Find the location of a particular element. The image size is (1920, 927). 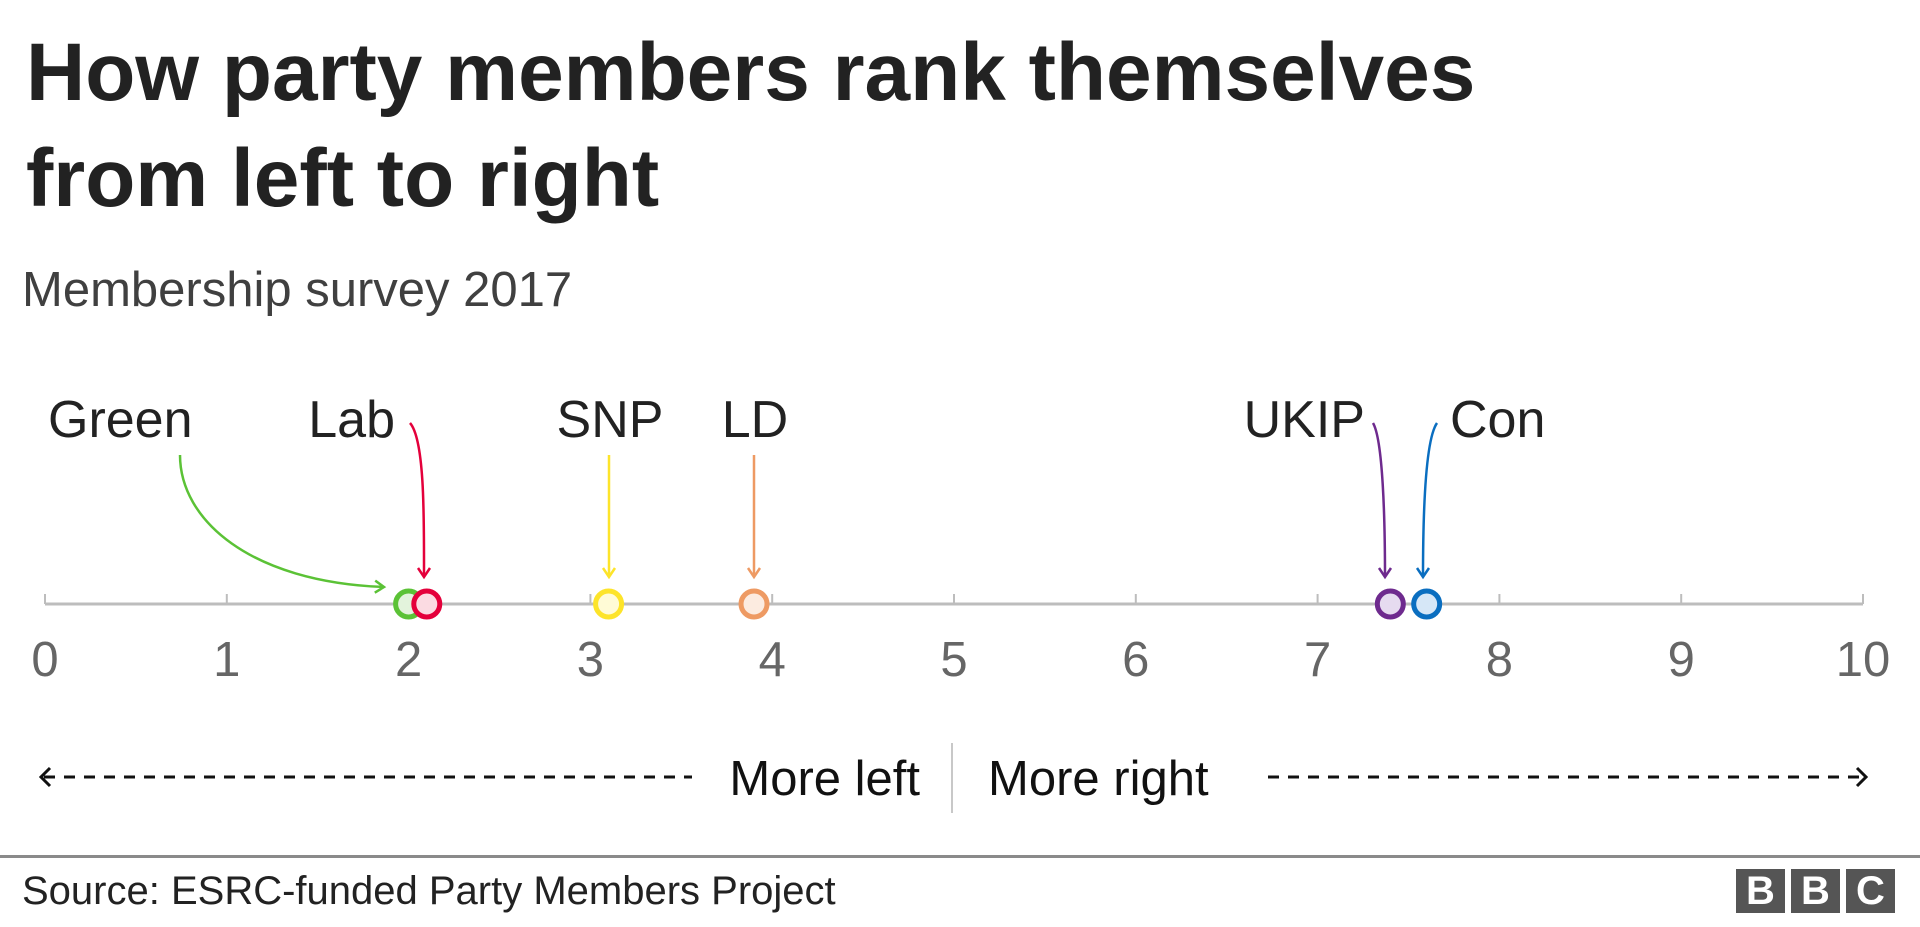

x-axis-tick-labels: 0 1 2 3 4 5 6 7 8 9 10 is located at coordinates (960, 660).